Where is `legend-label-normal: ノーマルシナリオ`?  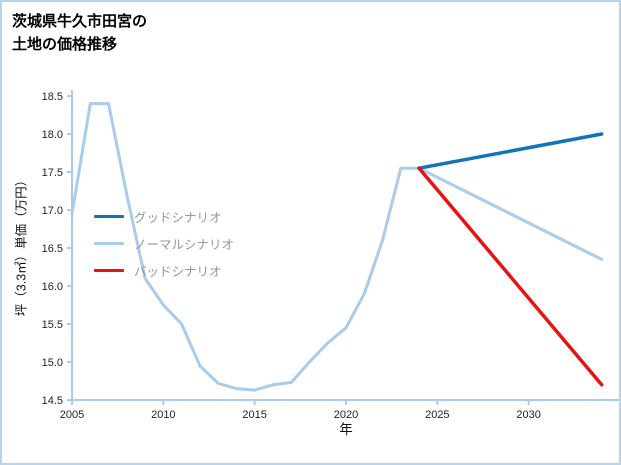
legend-label-normal: ノーマルシナリオ is located at coordinates (184, 245).